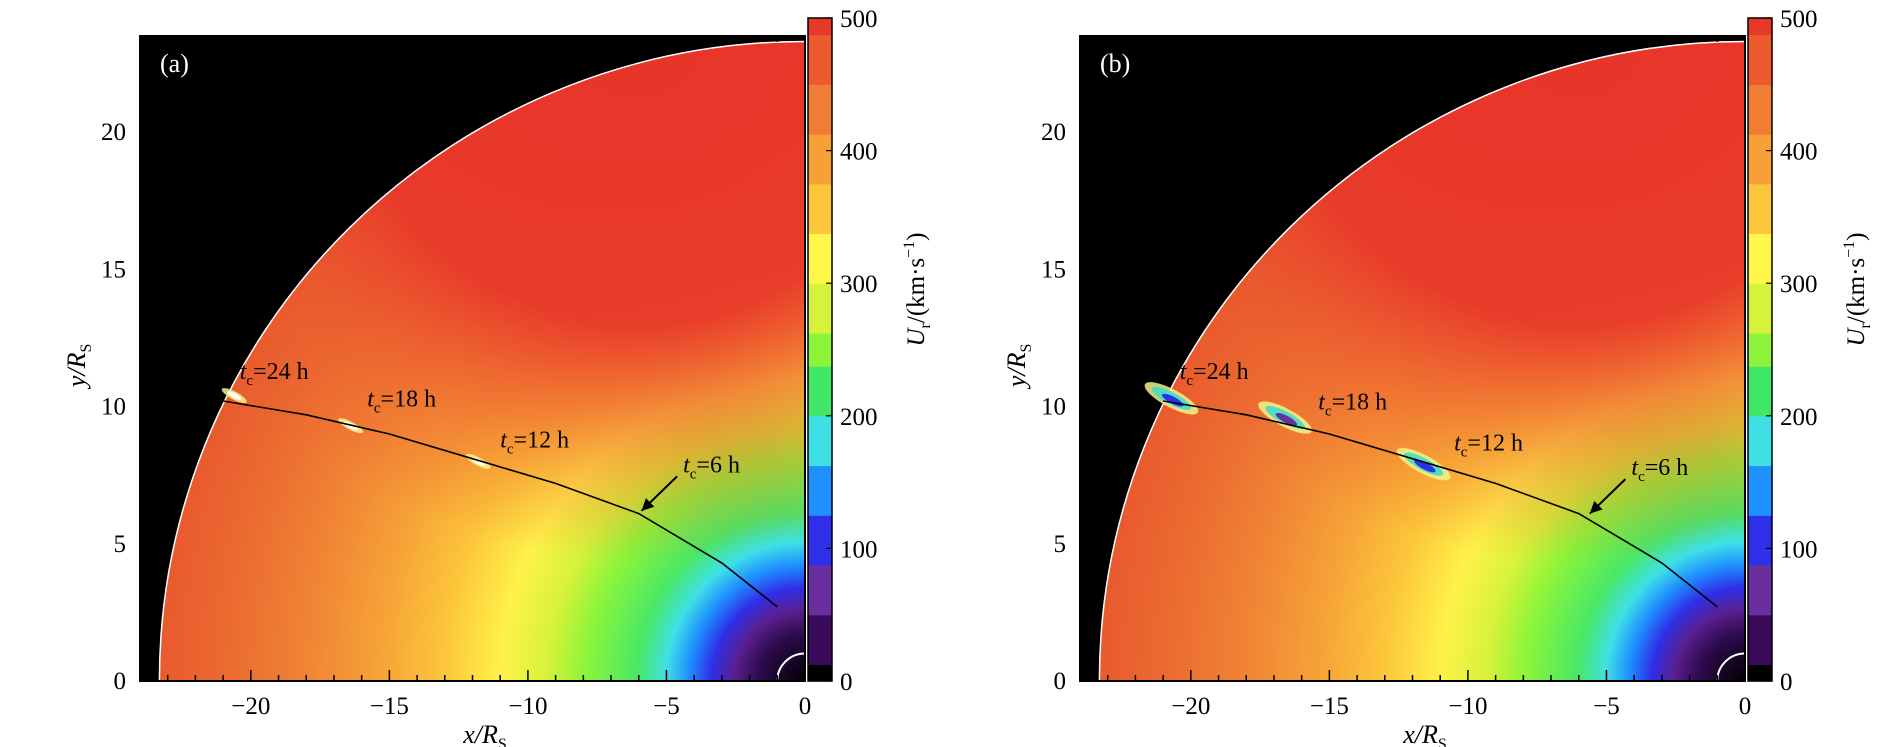  I want to click on colorbar-tick-label: 100, so click(859, 549).